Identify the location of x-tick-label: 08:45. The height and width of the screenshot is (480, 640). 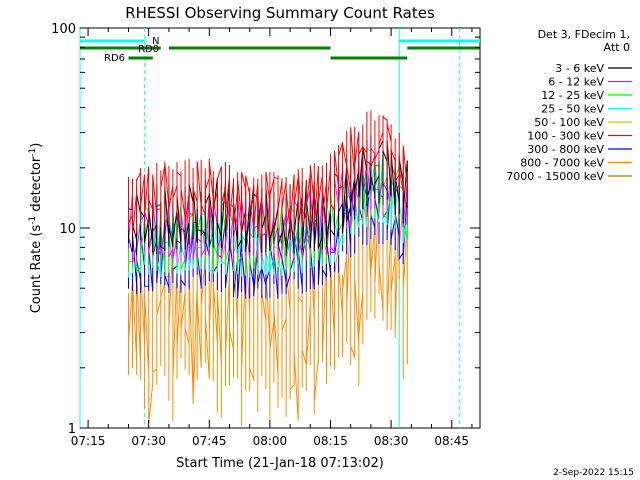
(451, 441).